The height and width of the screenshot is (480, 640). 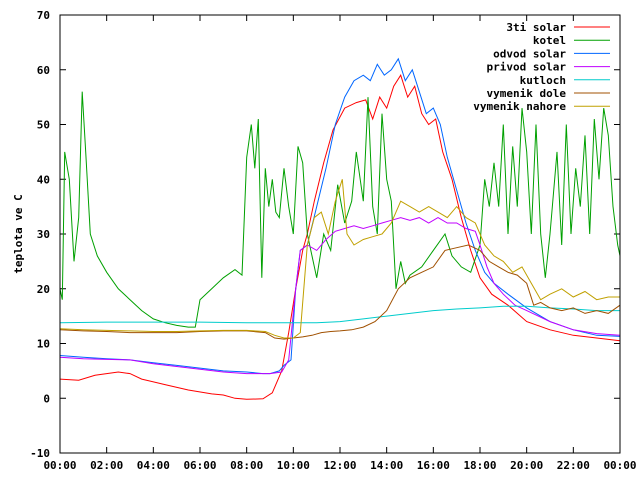 I want to click on y-tick-label: 60, so click(x=43, y=70).